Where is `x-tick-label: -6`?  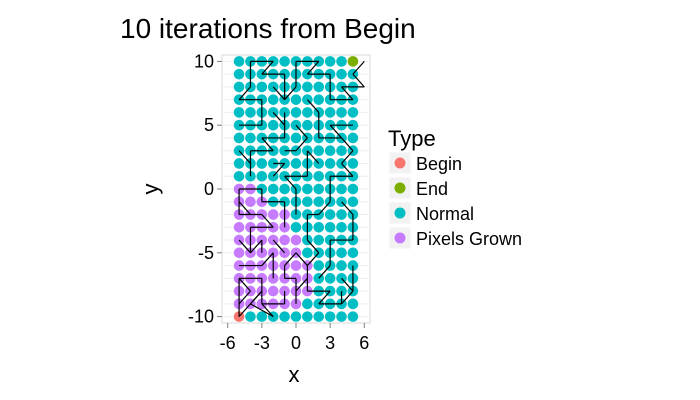
x-tick-label: -6 is located at coordinates (228, 343).